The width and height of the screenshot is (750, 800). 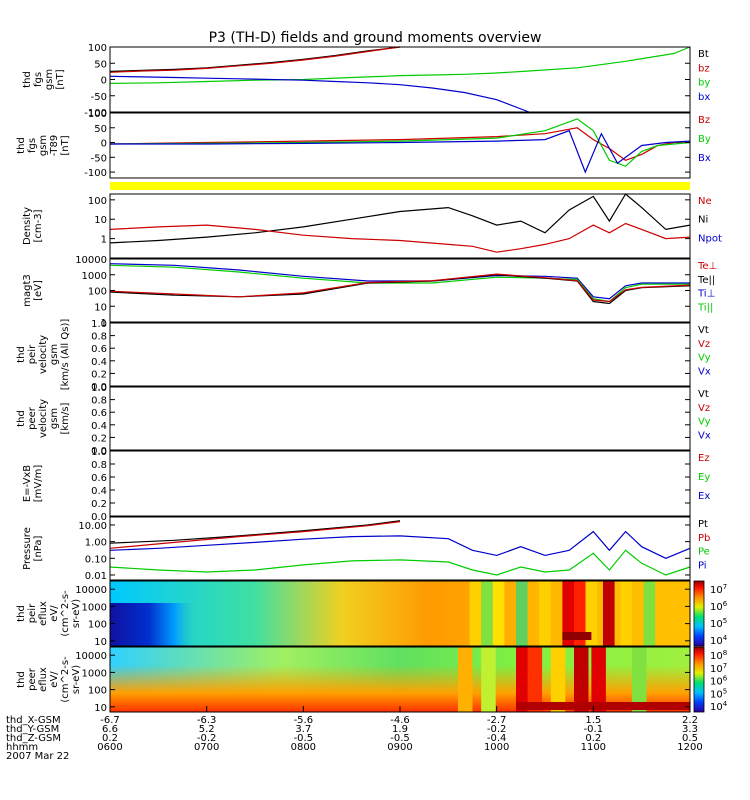 What do you see at coordinates (304, 720) in the screenshot?
I see `x-tick-label: -5.6` at bounding box center [304, 720].